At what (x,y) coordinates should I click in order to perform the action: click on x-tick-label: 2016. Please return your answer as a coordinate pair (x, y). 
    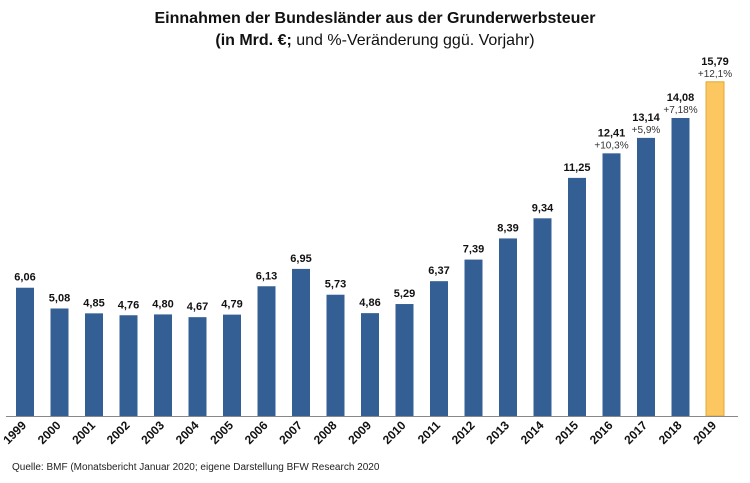
    Looking at the image, I should click on (601, 432).